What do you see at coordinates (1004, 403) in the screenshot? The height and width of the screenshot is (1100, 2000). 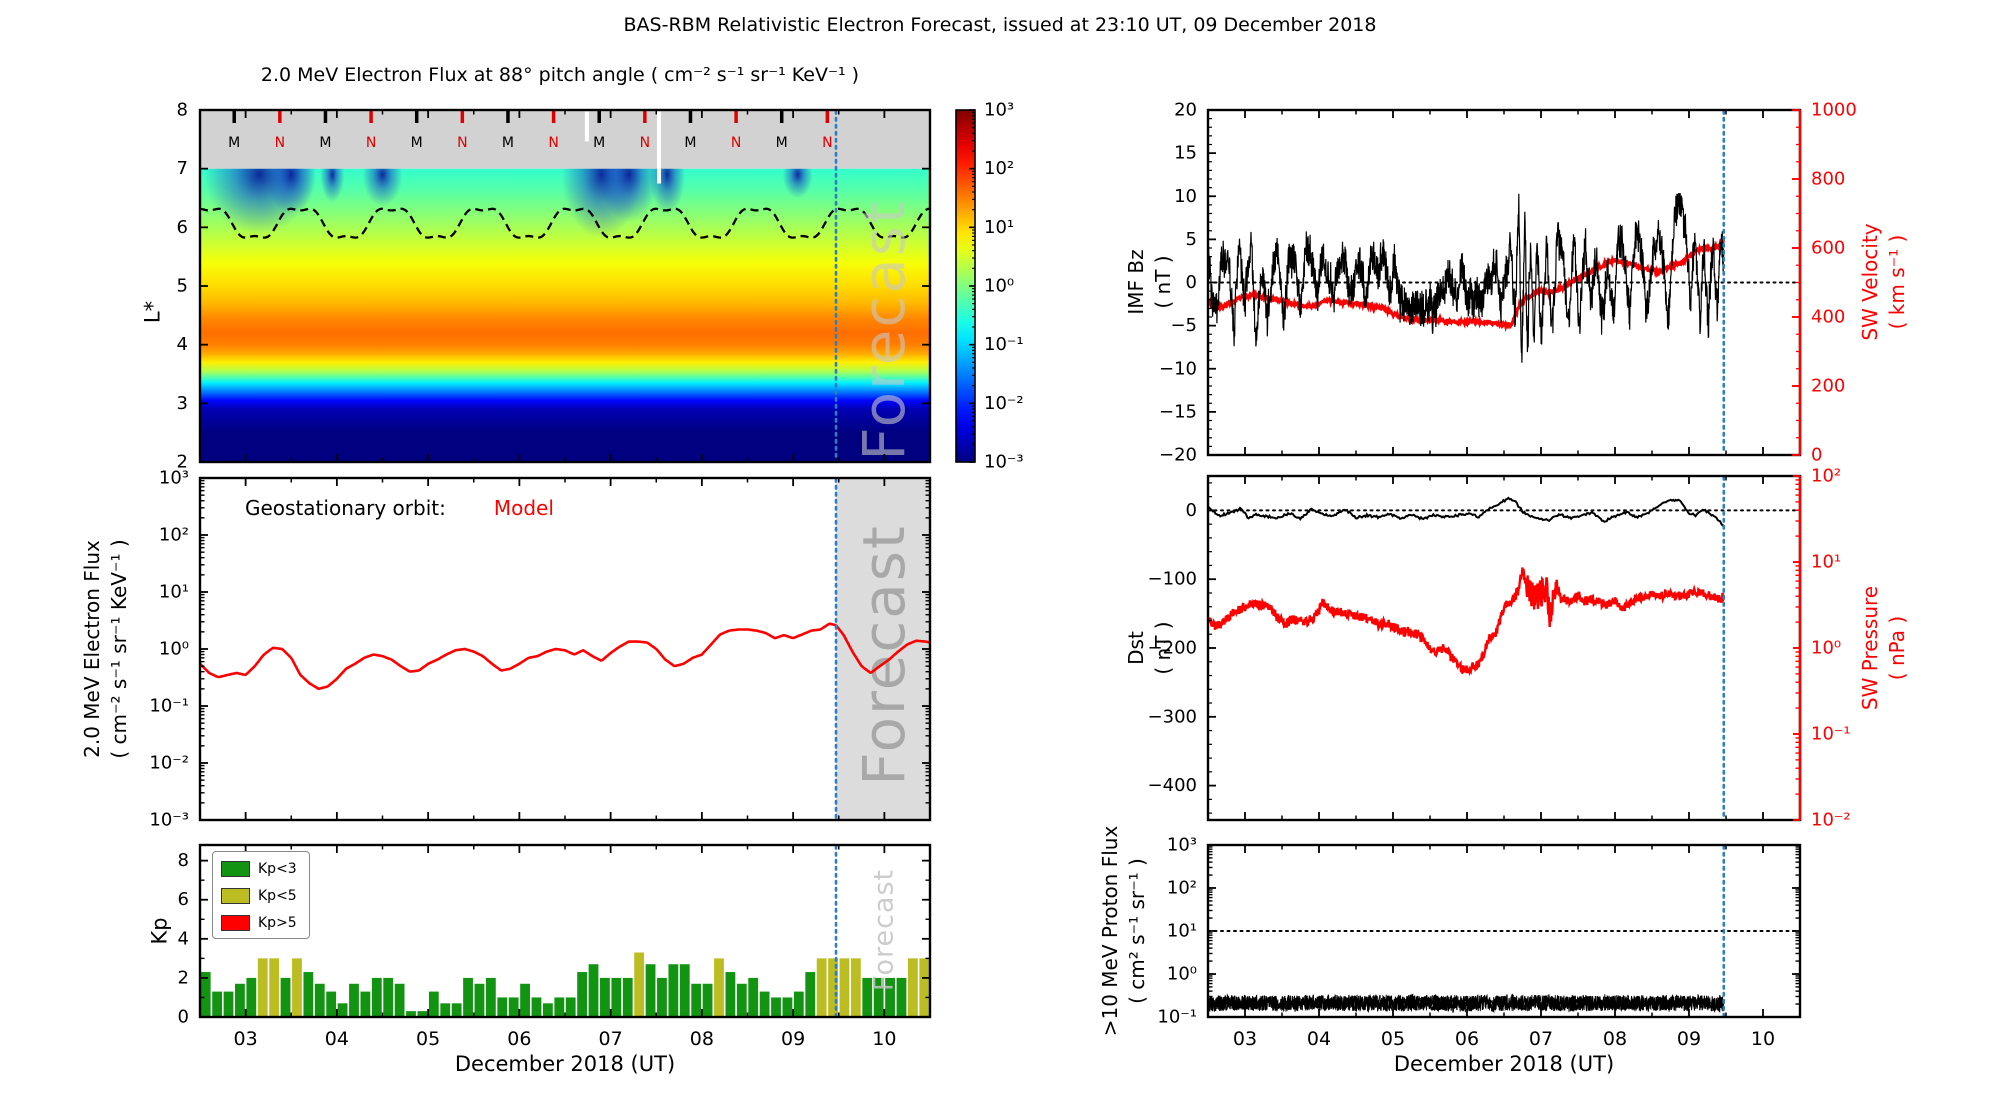 I see `colorbar-tick-label: 10⁻²` at bounding box center [1004, 403].